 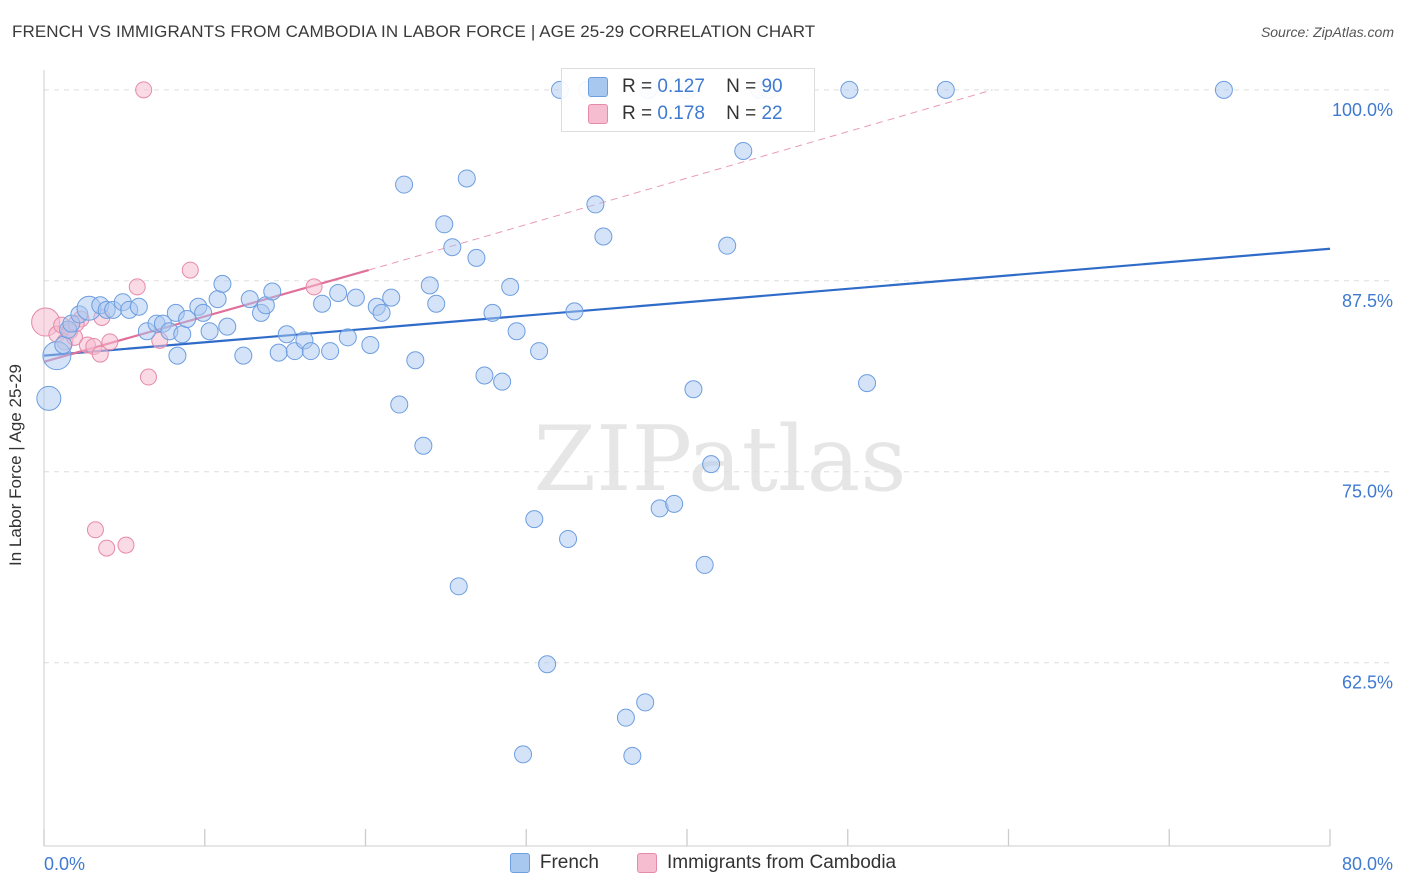 I want to click on cambodia-n-label: N =, so click(x=741, y=113).